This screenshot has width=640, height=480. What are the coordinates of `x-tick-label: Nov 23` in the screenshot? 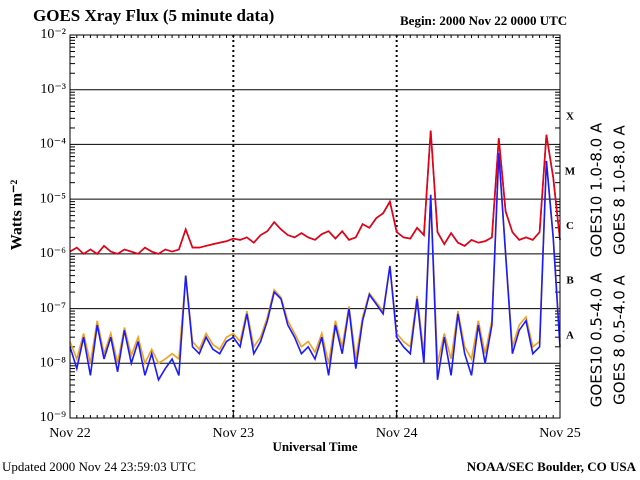 It's located at (234, 433).